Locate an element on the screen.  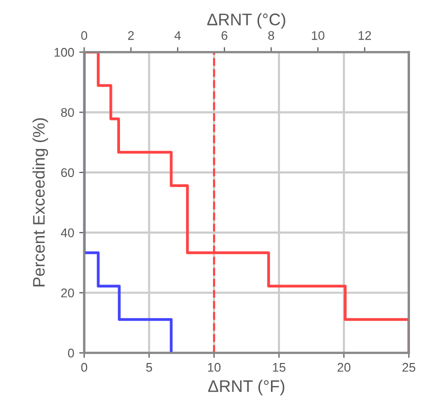
y-tick-label: 100 is located at coordinates (64, 52).